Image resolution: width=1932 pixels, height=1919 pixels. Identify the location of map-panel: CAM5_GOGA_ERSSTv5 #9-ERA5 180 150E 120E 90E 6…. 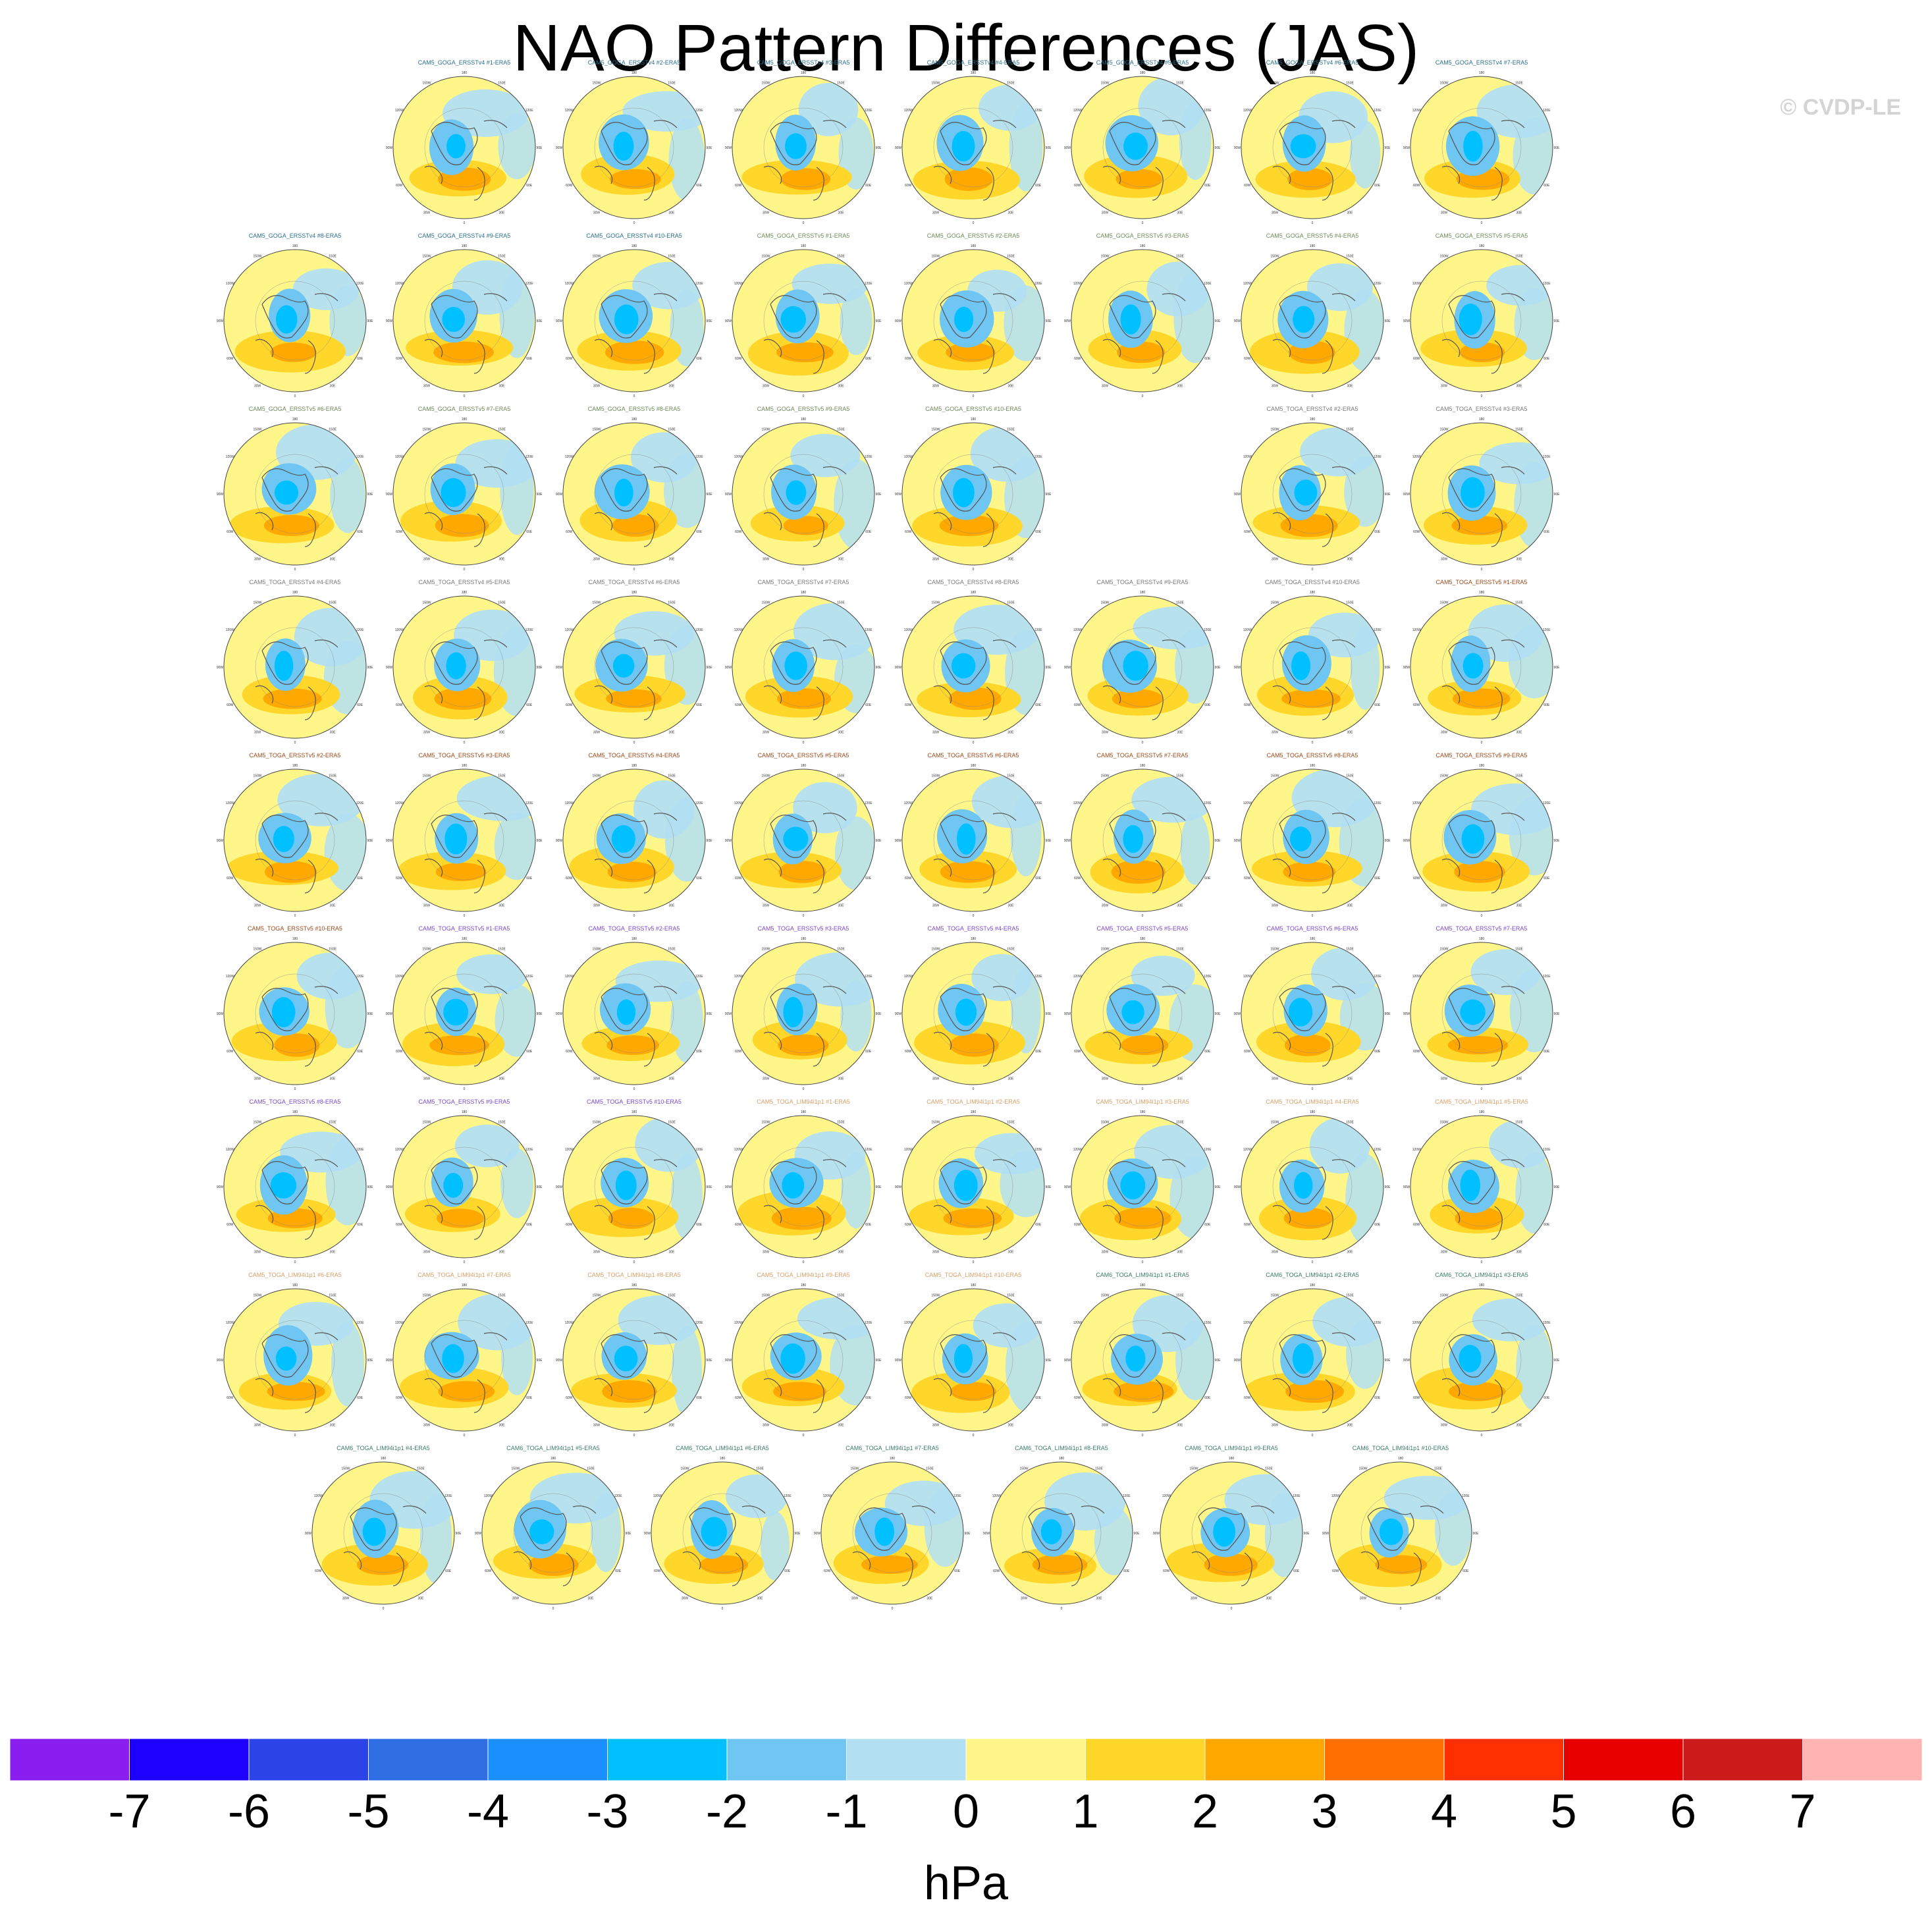
(803, 490).